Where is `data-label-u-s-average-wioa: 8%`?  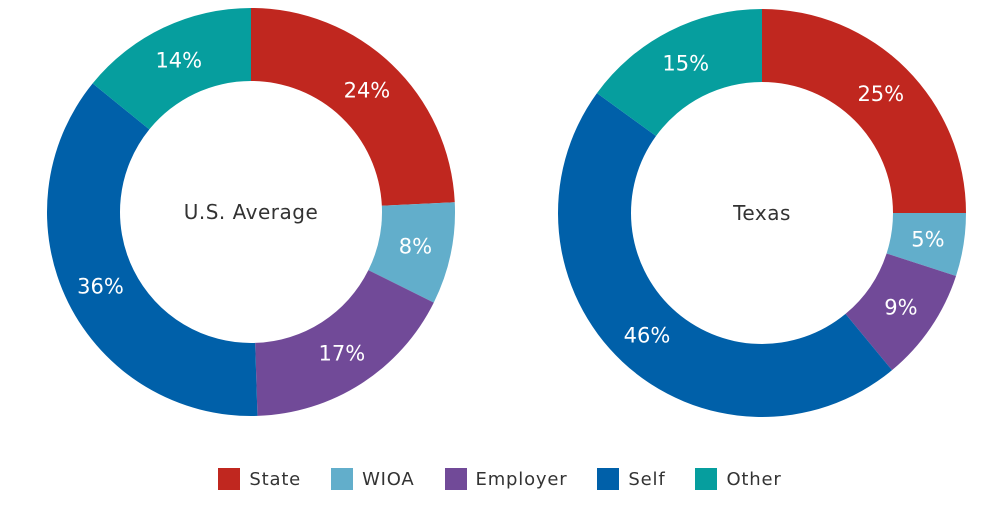 data-label-u-s-average-wioa: 8% is located at coordinates (415, 246).